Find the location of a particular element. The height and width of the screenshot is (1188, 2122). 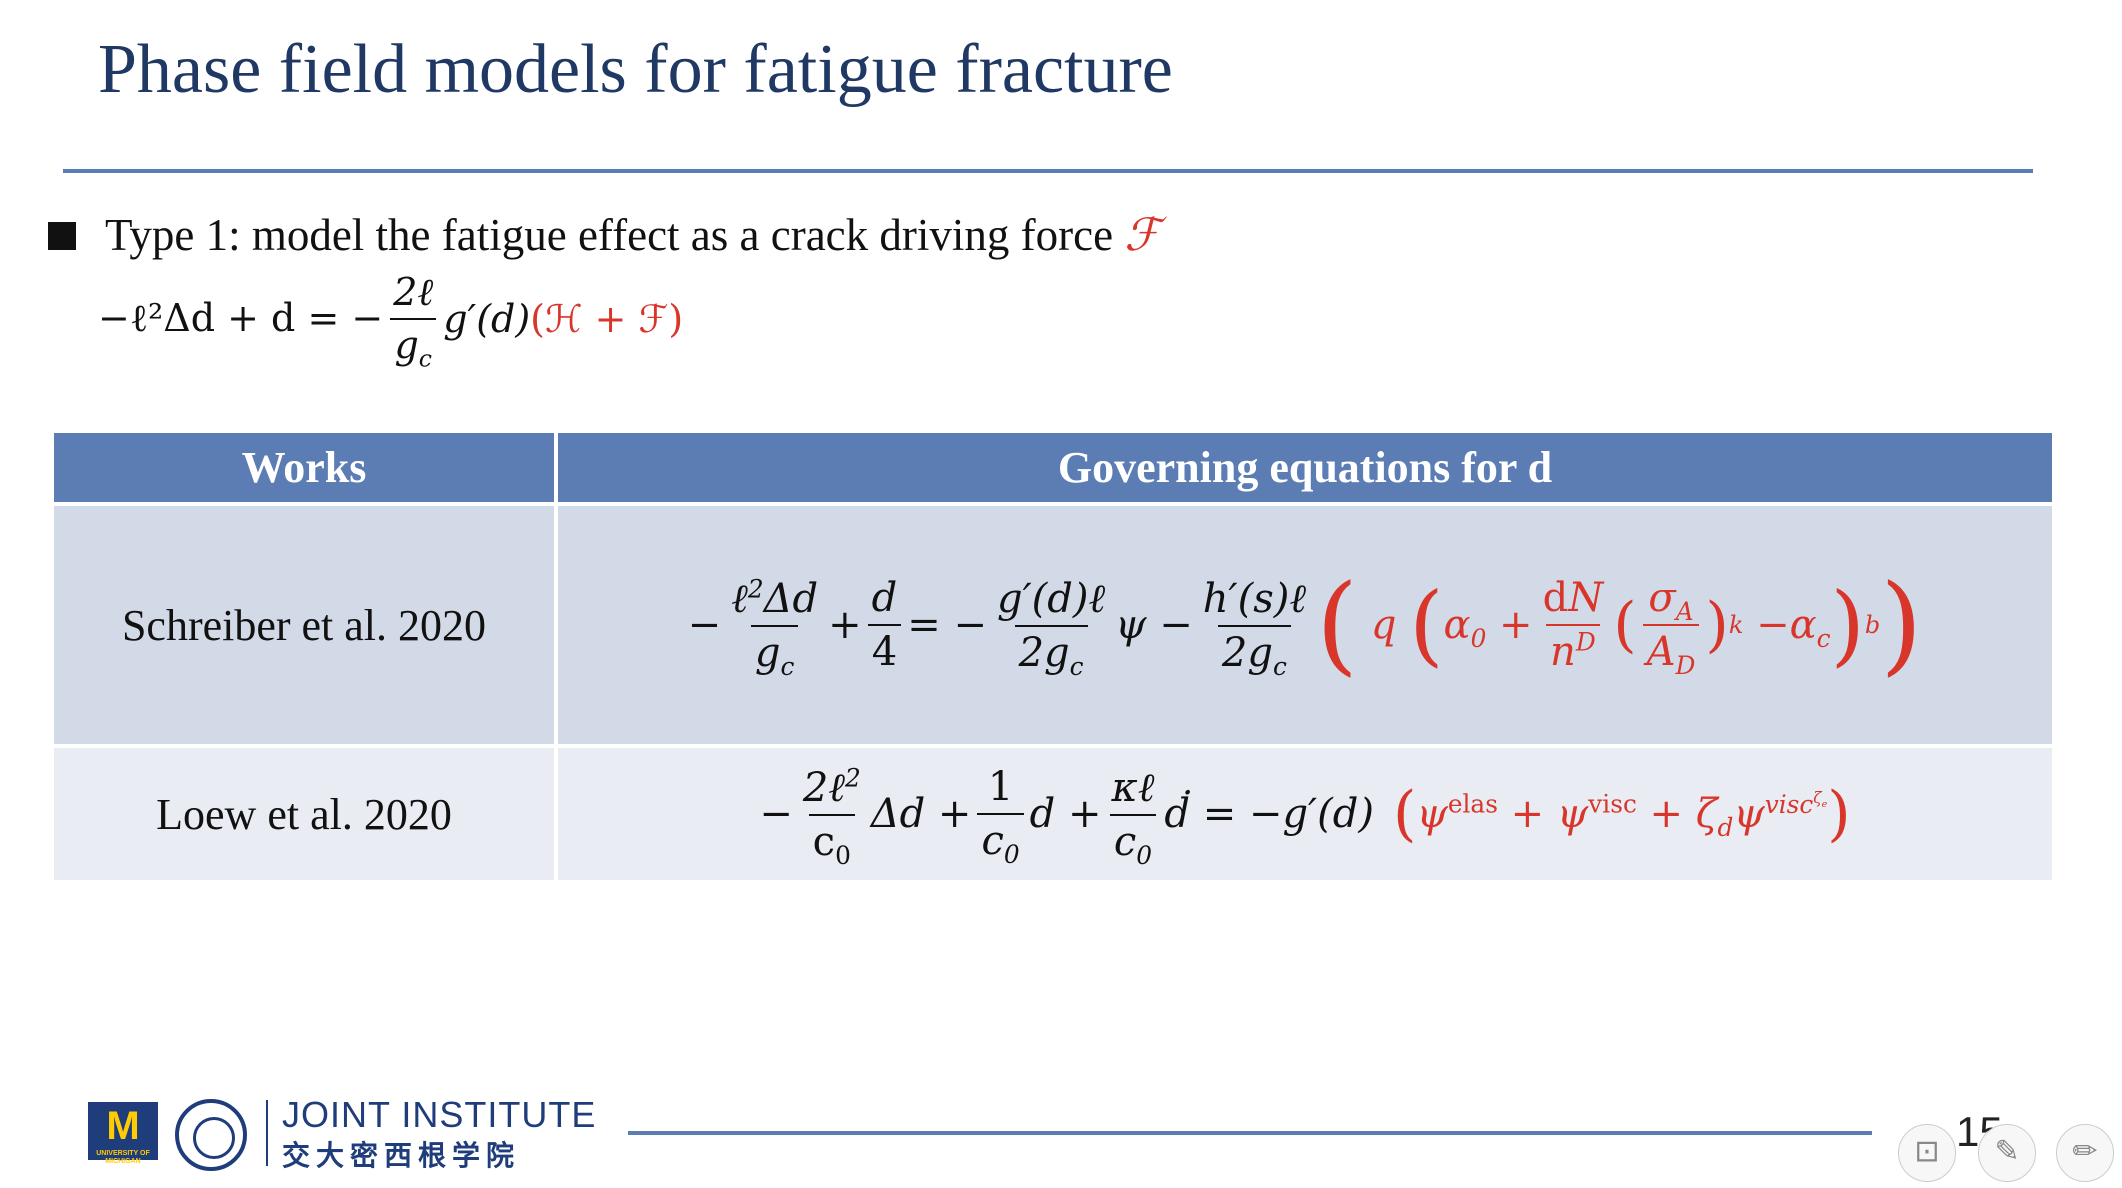

footer-divider is located at coordinates (1250, 1133).